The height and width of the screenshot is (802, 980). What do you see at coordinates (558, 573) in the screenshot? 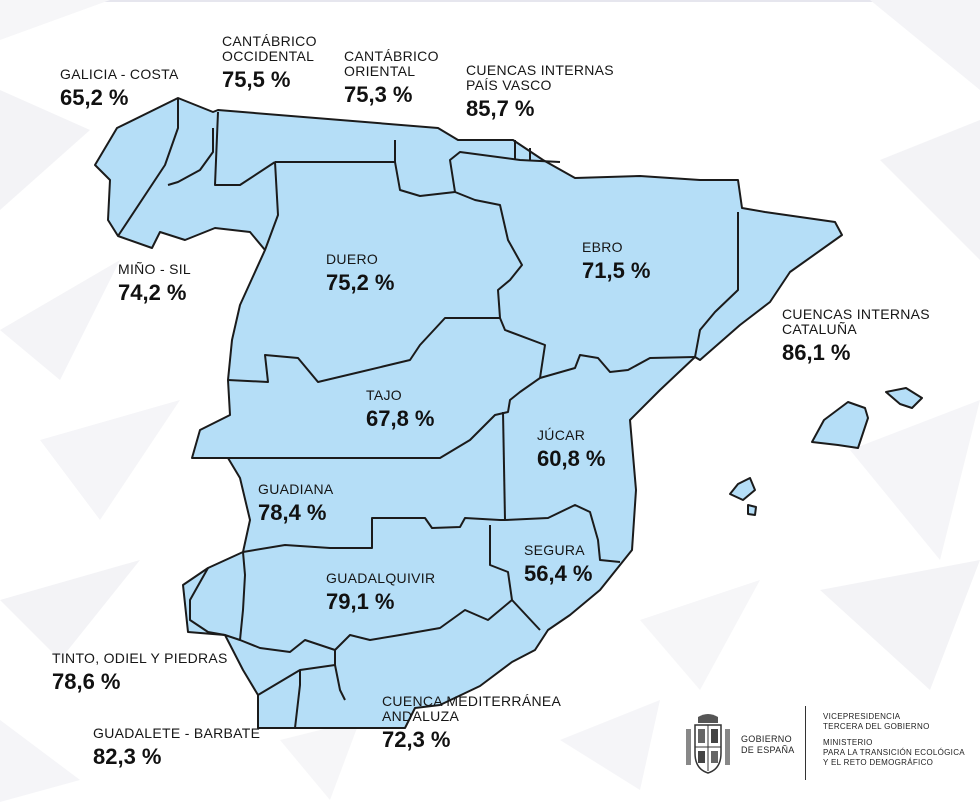
I see `region-value: 56,4 %` at bounding box center [558, 573].